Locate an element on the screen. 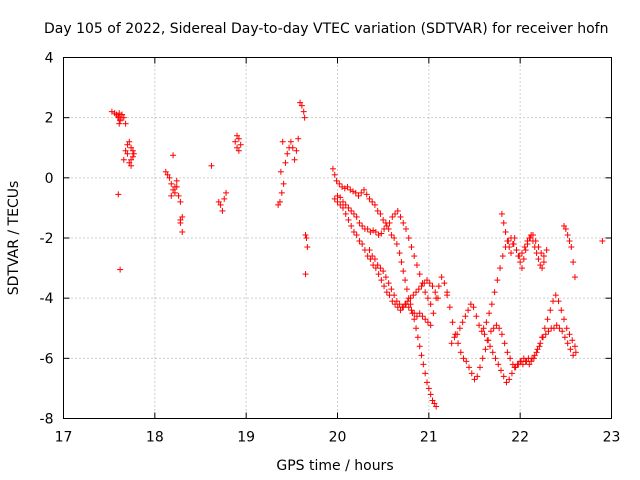 This screenshot has width=640, height=480. y-tick-label: 2 is located at coordinates (49, 119).